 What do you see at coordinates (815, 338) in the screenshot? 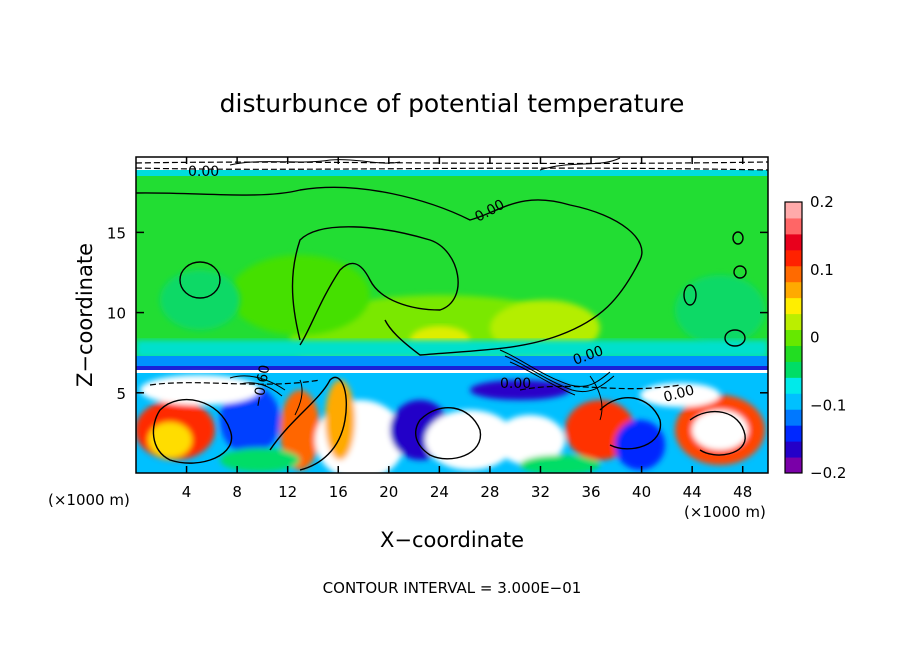
I see `colorbar-tick-label: 0` at bounding box center [815, 338].